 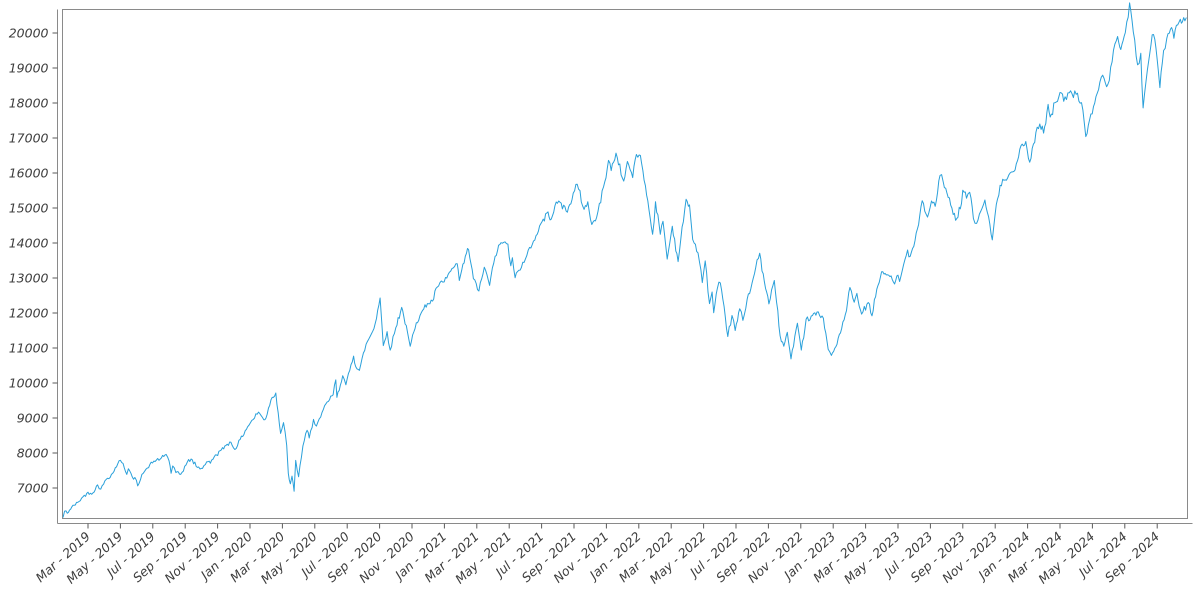 I want to click on y-tick-label: 17000, so click(x=29, y=138).